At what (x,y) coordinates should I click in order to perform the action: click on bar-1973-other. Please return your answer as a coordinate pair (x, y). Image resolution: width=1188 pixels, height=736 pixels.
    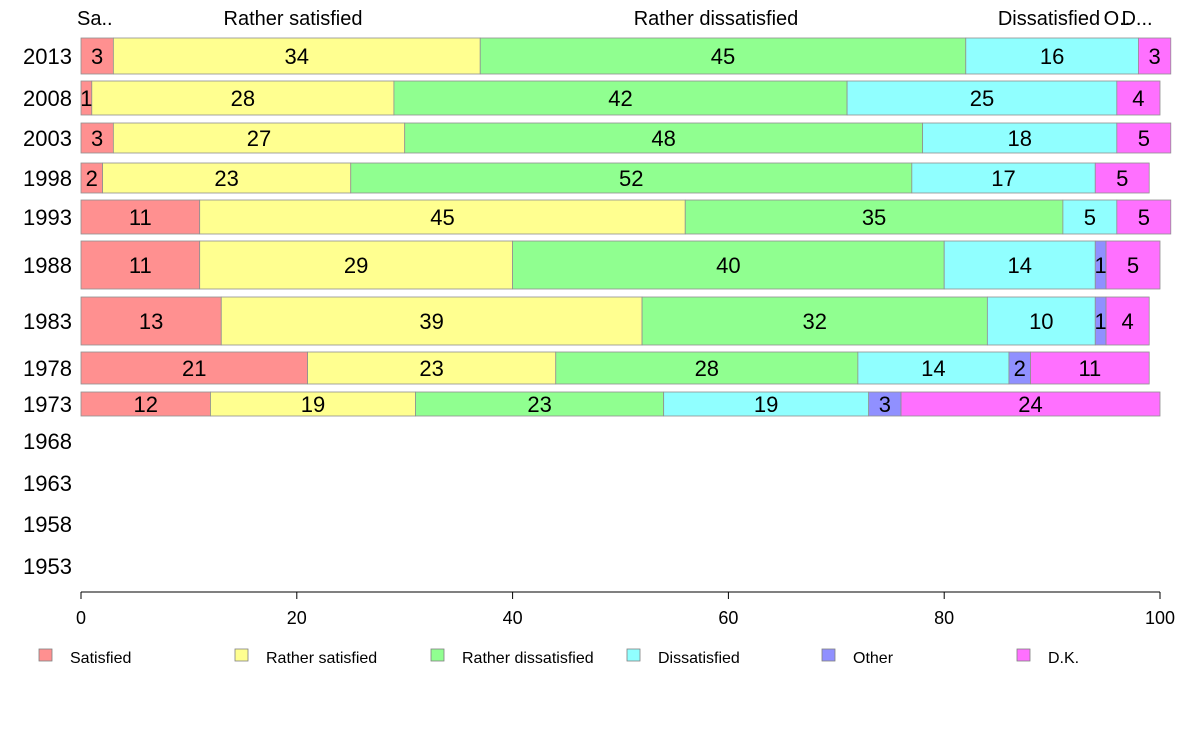
    Looking at the image, I should click on (885, 404).